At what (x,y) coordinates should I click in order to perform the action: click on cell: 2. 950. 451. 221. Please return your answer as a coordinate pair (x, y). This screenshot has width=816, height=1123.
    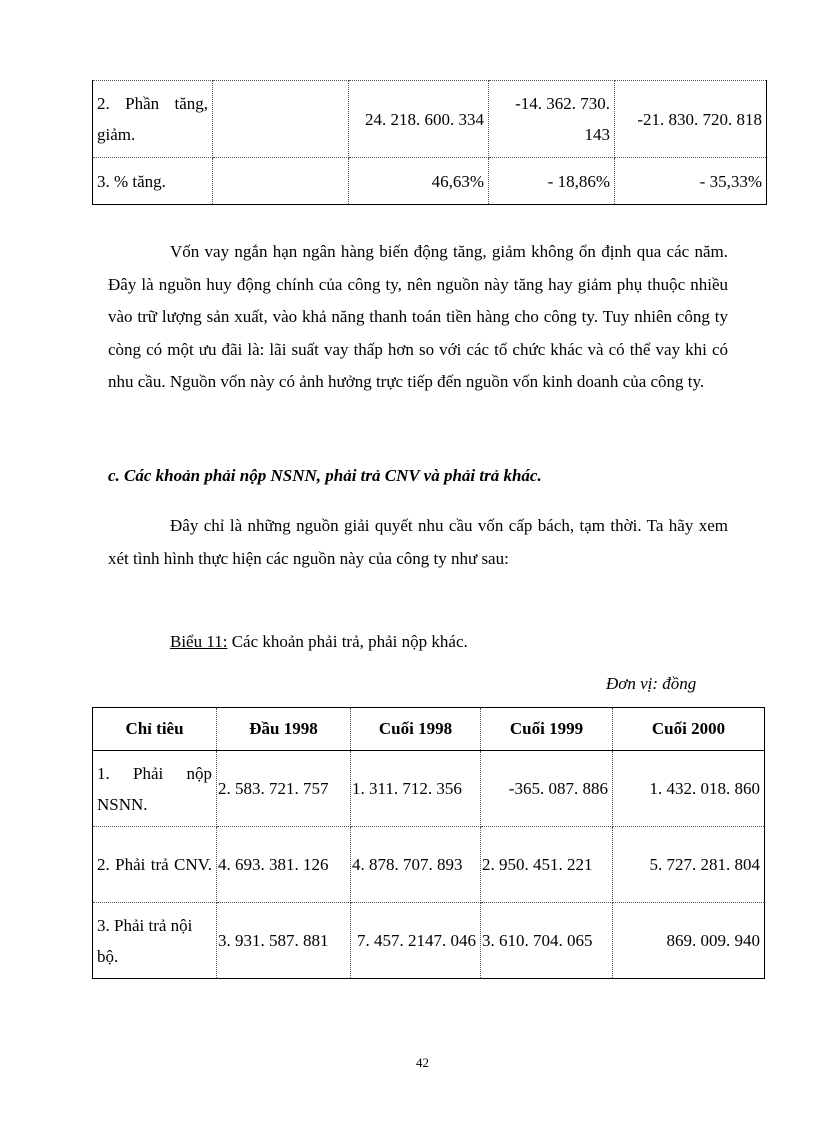
    Looking at the image, I should click on (546, 864).